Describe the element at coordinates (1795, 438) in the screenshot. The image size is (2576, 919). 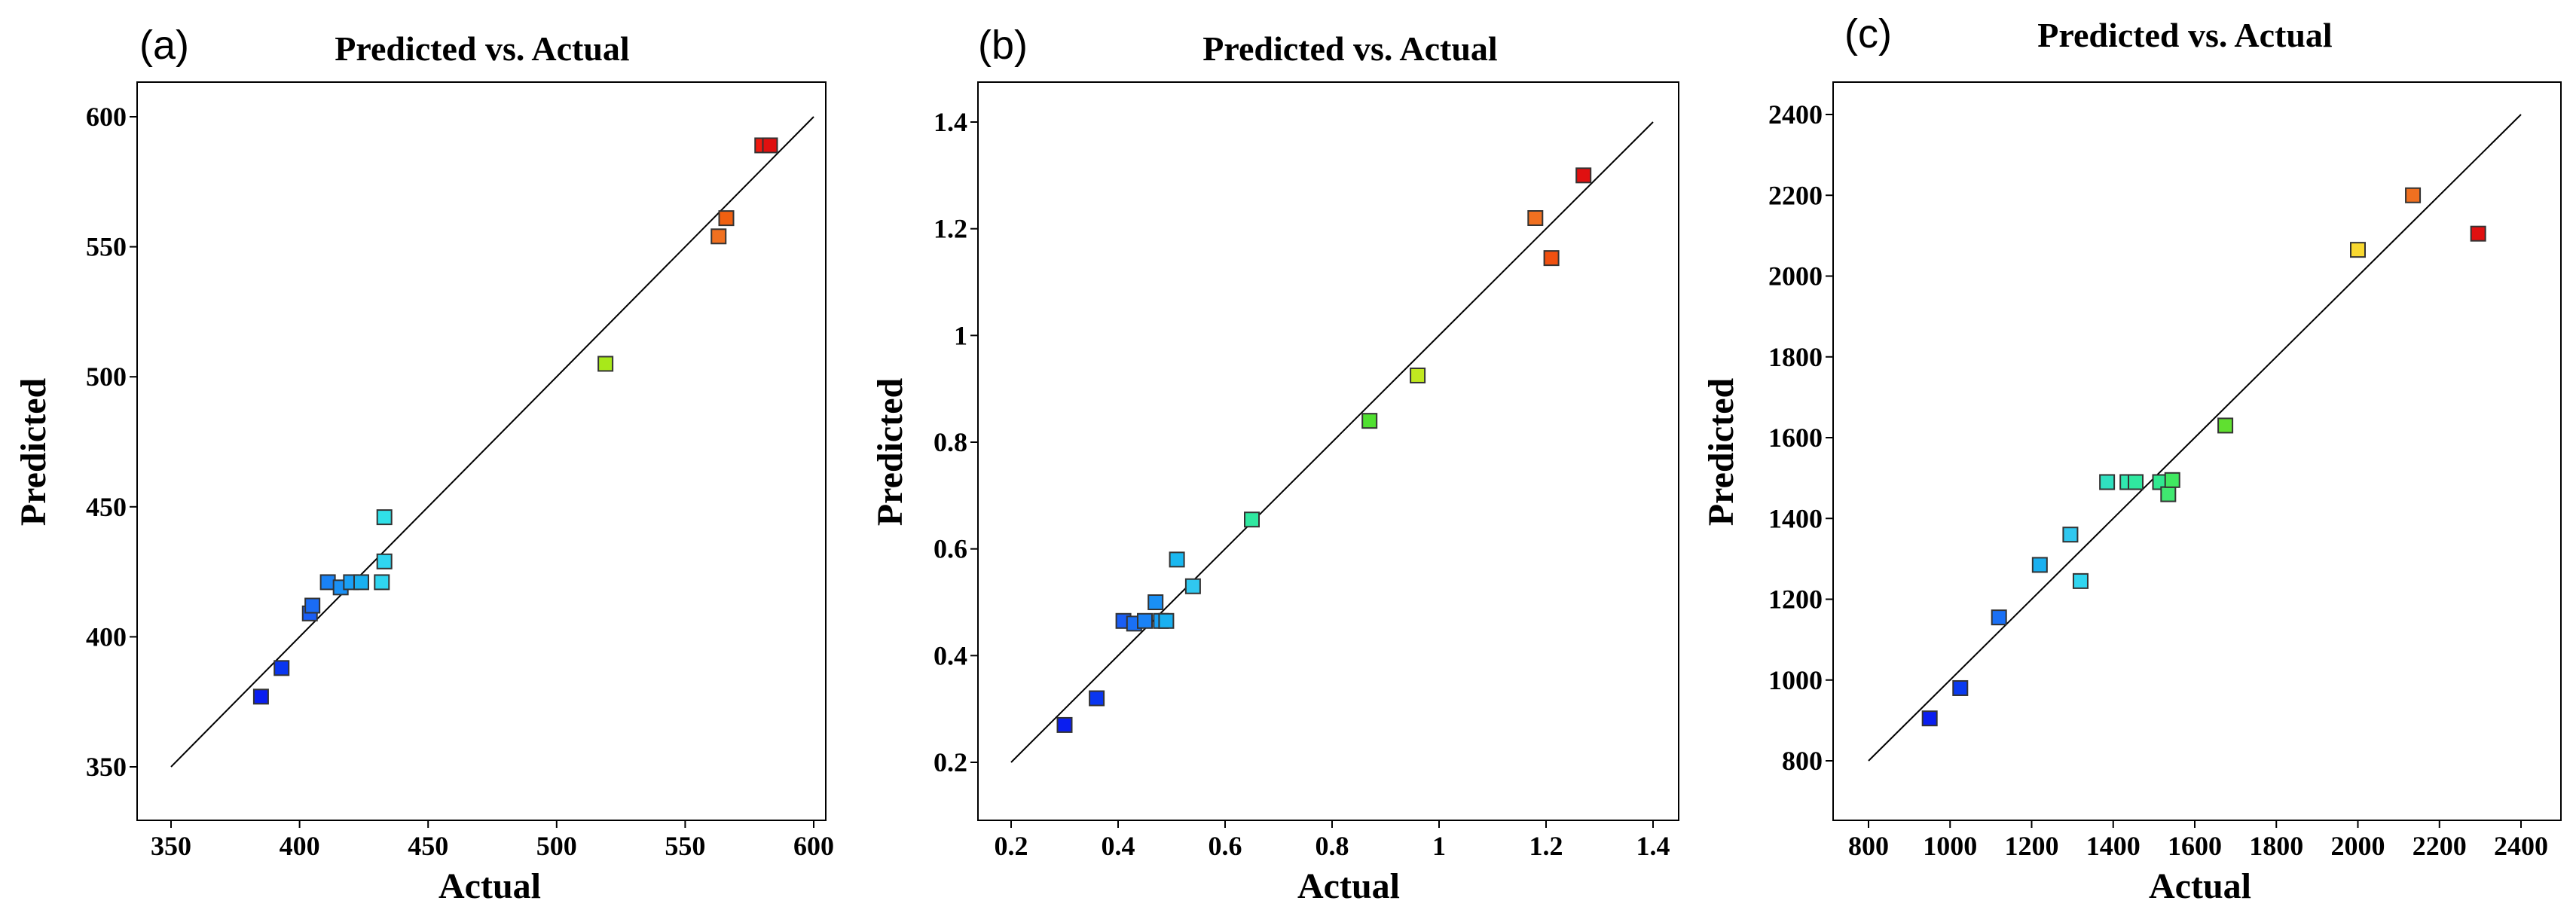
I see `y-tick-label: 1600` at that location.